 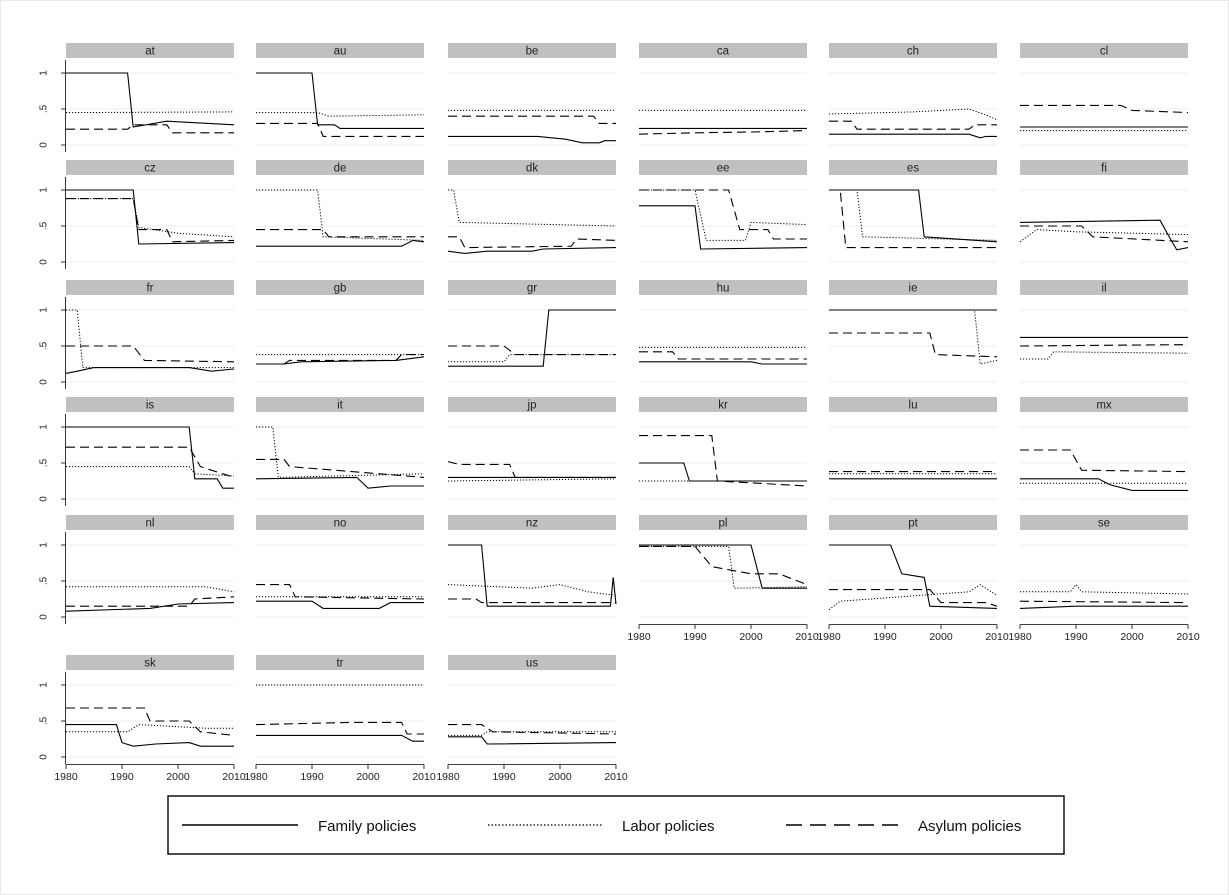 I want to click on panel-pl: pl 1980 1990 2000 2010, so click(x=723, y=579).